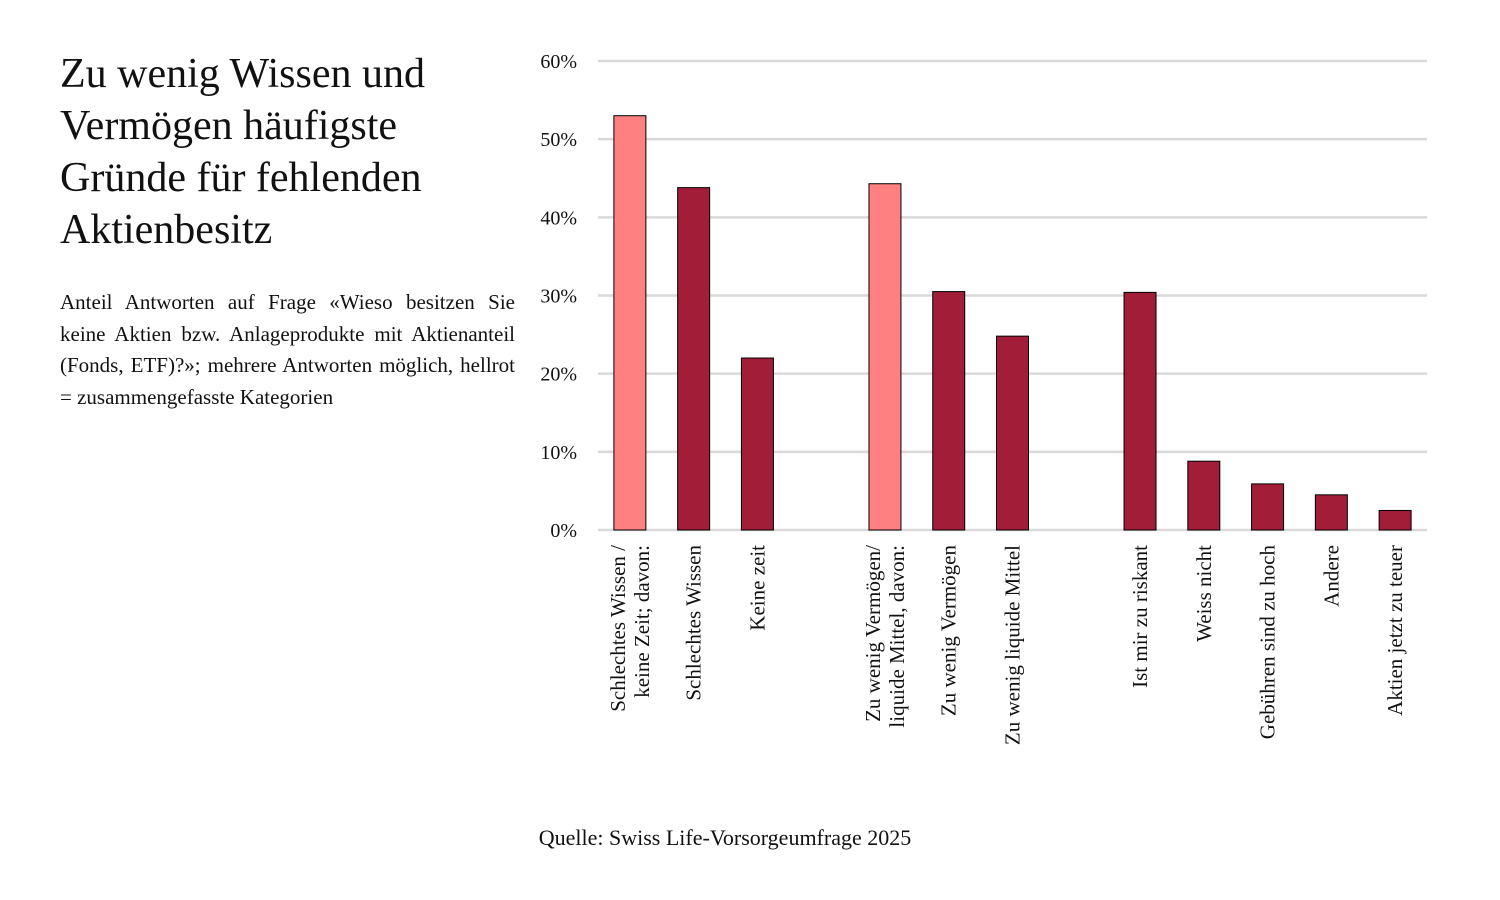 This screenshot has height=900, width=1500. What do you see at coordinates (1268, 642) in the screenshot?
I see `x-tick-label: Gebühren sind zu hoch` at bounding box center [1268, 642].